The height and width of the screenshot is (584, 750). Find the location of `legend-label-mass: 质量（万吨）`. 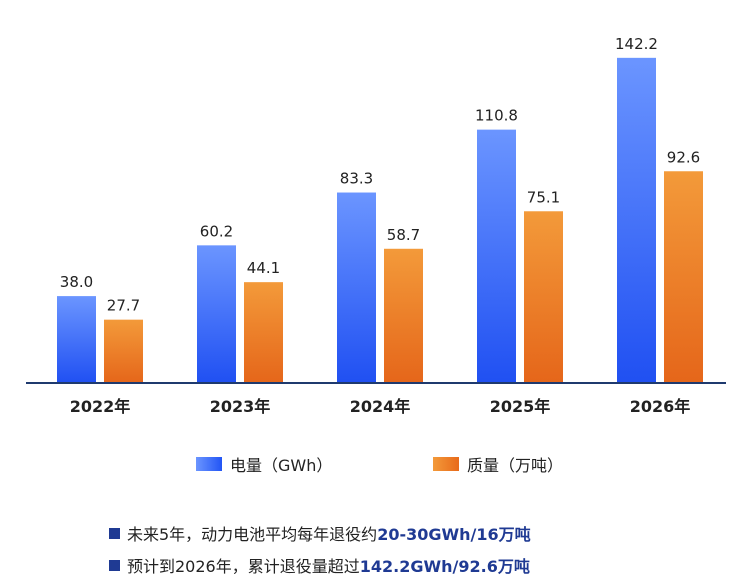

legend-label-mass: 质量（万吨） is located at coordinates (515, 465).